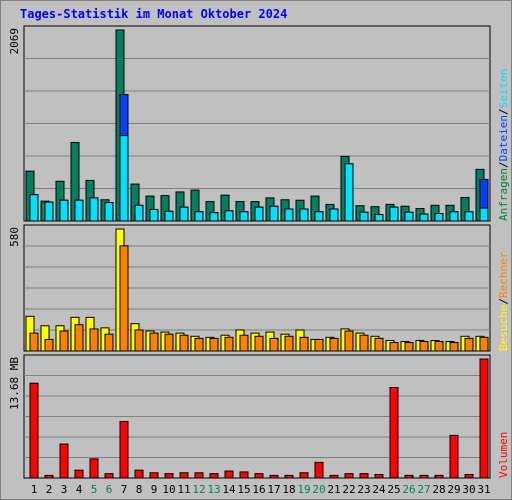 Image resolution: width=512 pixels, height=500 pixels. I want to click on legend-item-dateien: Dateien, so click(503, 138).